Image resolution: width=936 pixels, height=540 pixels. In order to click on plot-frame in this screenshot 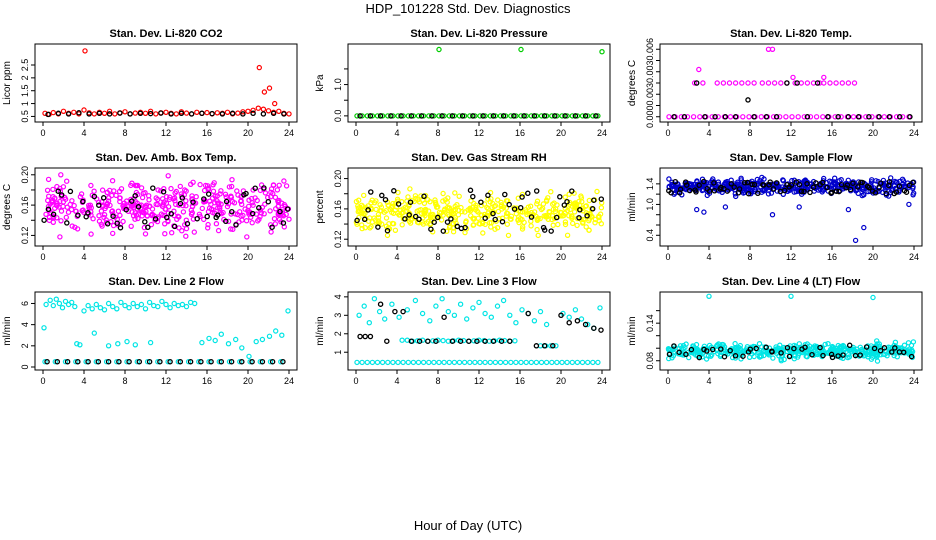, I will do `click(479, 331)`.